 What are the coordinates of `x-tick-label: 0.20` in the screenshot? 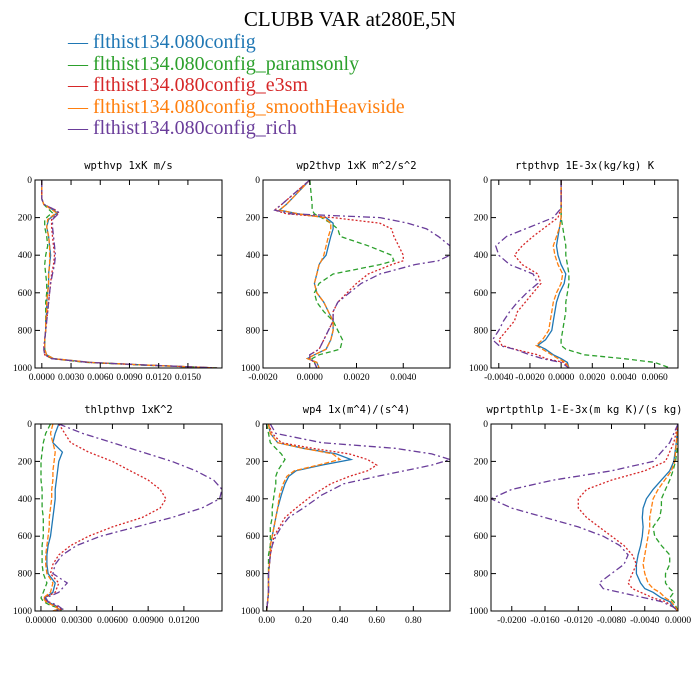 It's located at (303, 621).